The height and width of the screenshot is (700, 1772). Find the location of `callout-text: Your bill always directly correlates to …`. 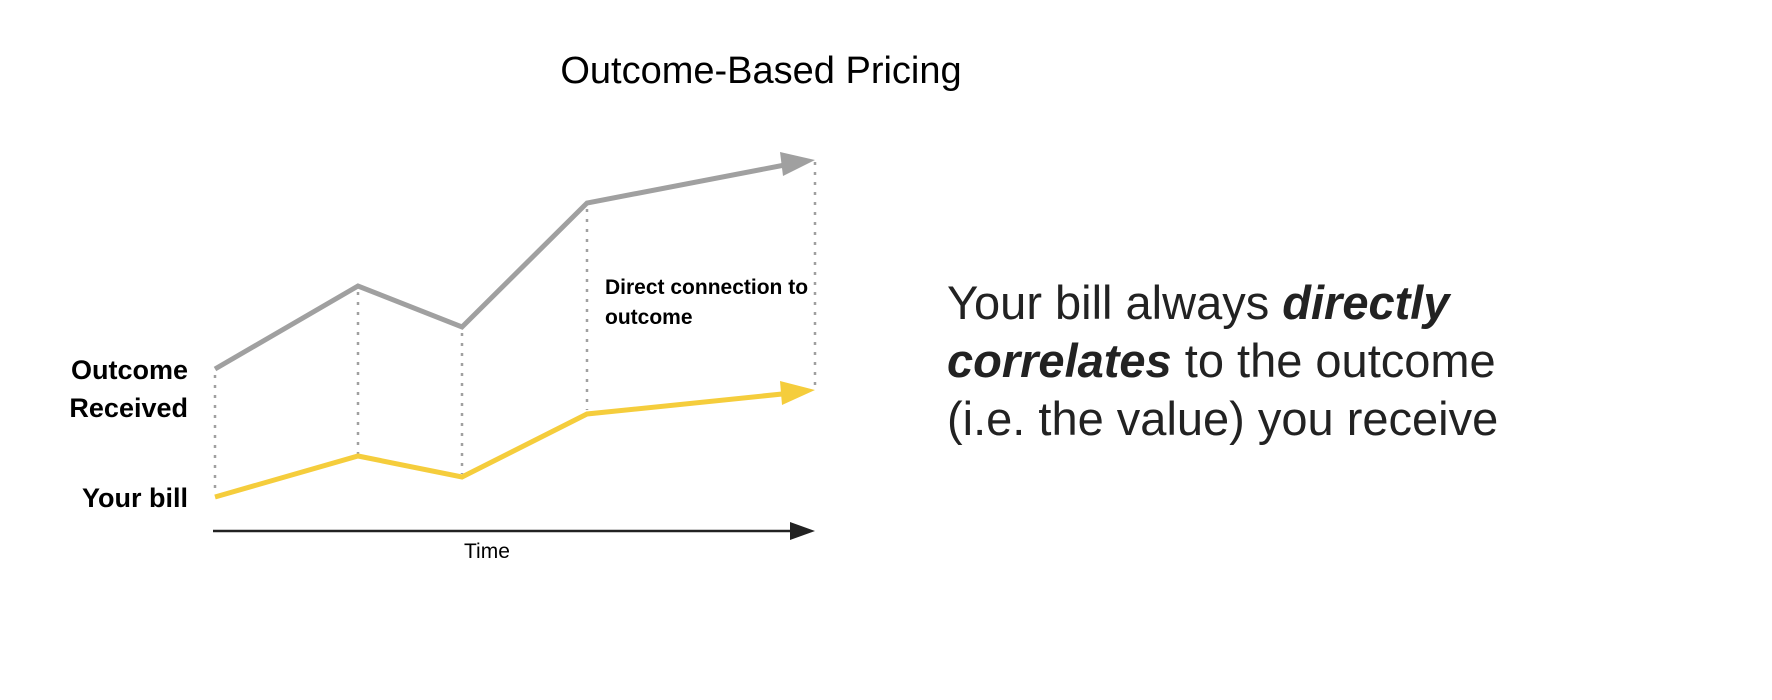

callout-text: Your bill always directly correlates to … is located at coordinates (1247, 361).